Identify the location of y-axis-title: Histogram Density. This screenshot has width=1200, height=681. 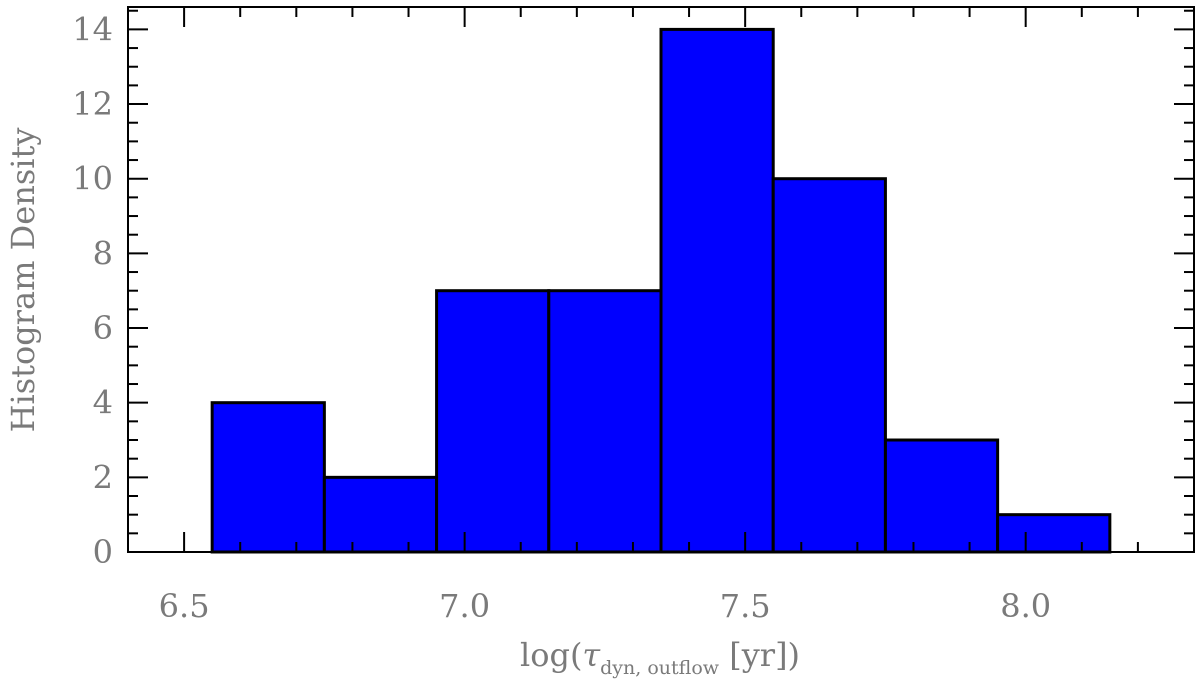
(23, 280).